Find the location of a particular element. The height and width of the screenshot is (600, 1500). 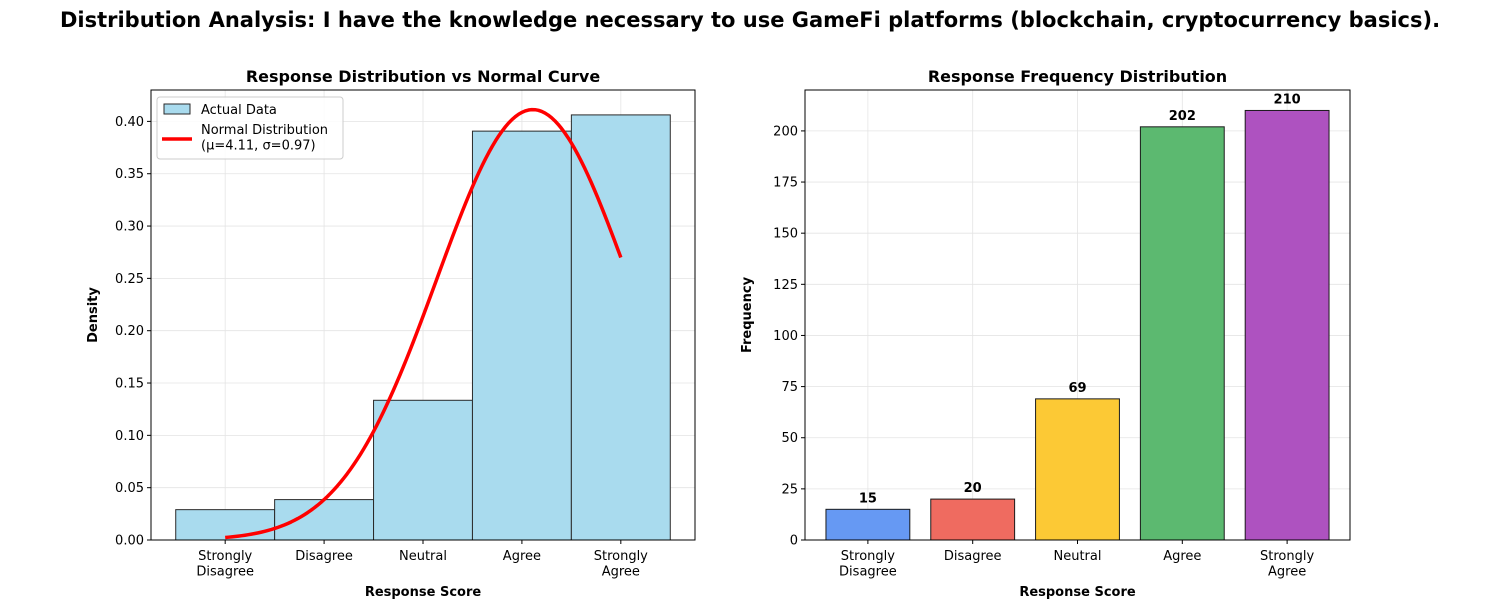

y-tick-label: 150 is located at coordinates (785, 234).